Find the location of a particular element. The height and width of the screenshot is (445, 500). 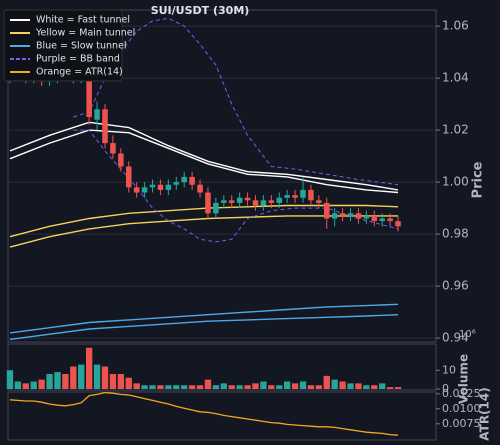

y-tick-label: 0.94 is located at coordinates (455, 338).